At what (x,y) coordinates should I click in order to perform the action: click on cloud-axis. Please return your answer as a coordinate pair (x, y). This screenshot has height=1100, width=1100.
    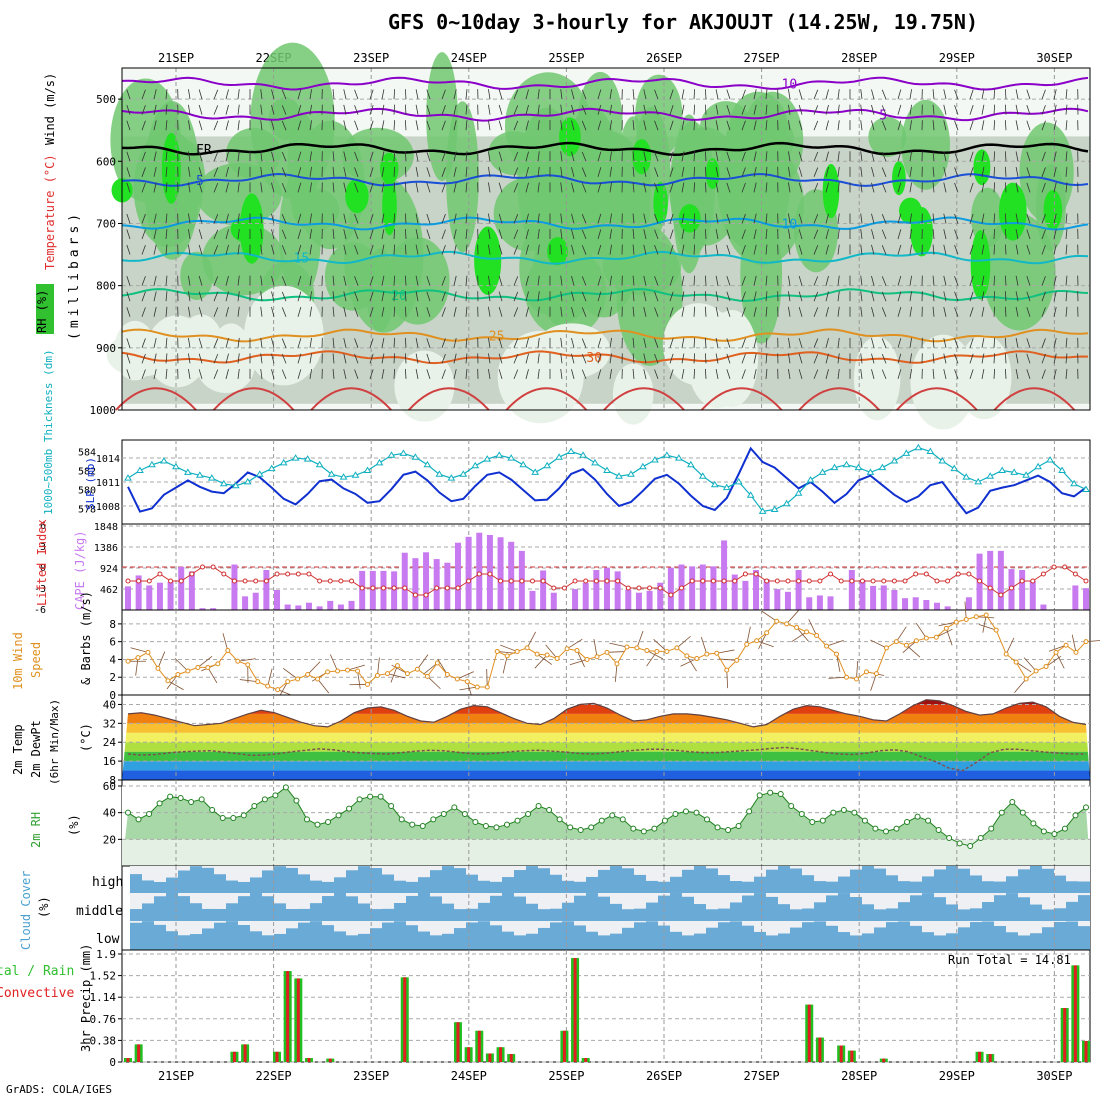
    Looking at the image, I should click on (615, 908).